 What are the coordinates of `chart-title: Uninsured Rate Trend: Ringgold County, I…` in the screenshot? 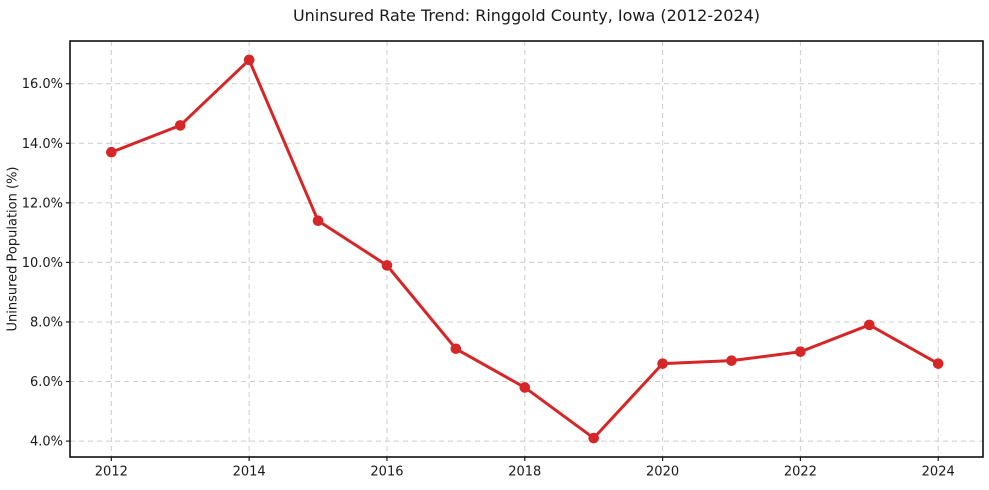 It's located at (526, 15).